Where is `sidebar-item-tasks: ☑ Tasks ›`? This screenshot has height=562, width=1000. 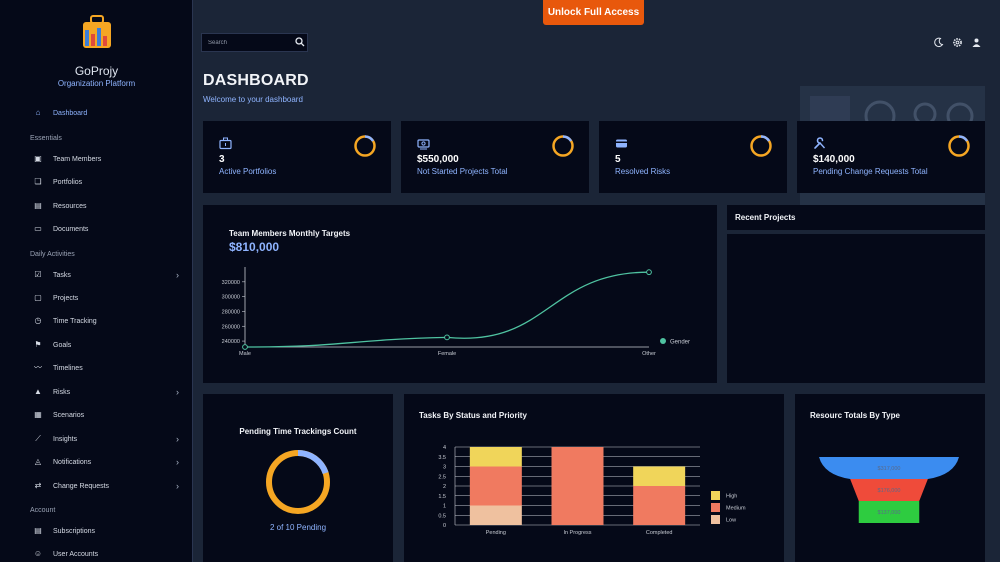 sidebar-item-tasks: ☑ Tasks › is located at coordinates (96, 275).